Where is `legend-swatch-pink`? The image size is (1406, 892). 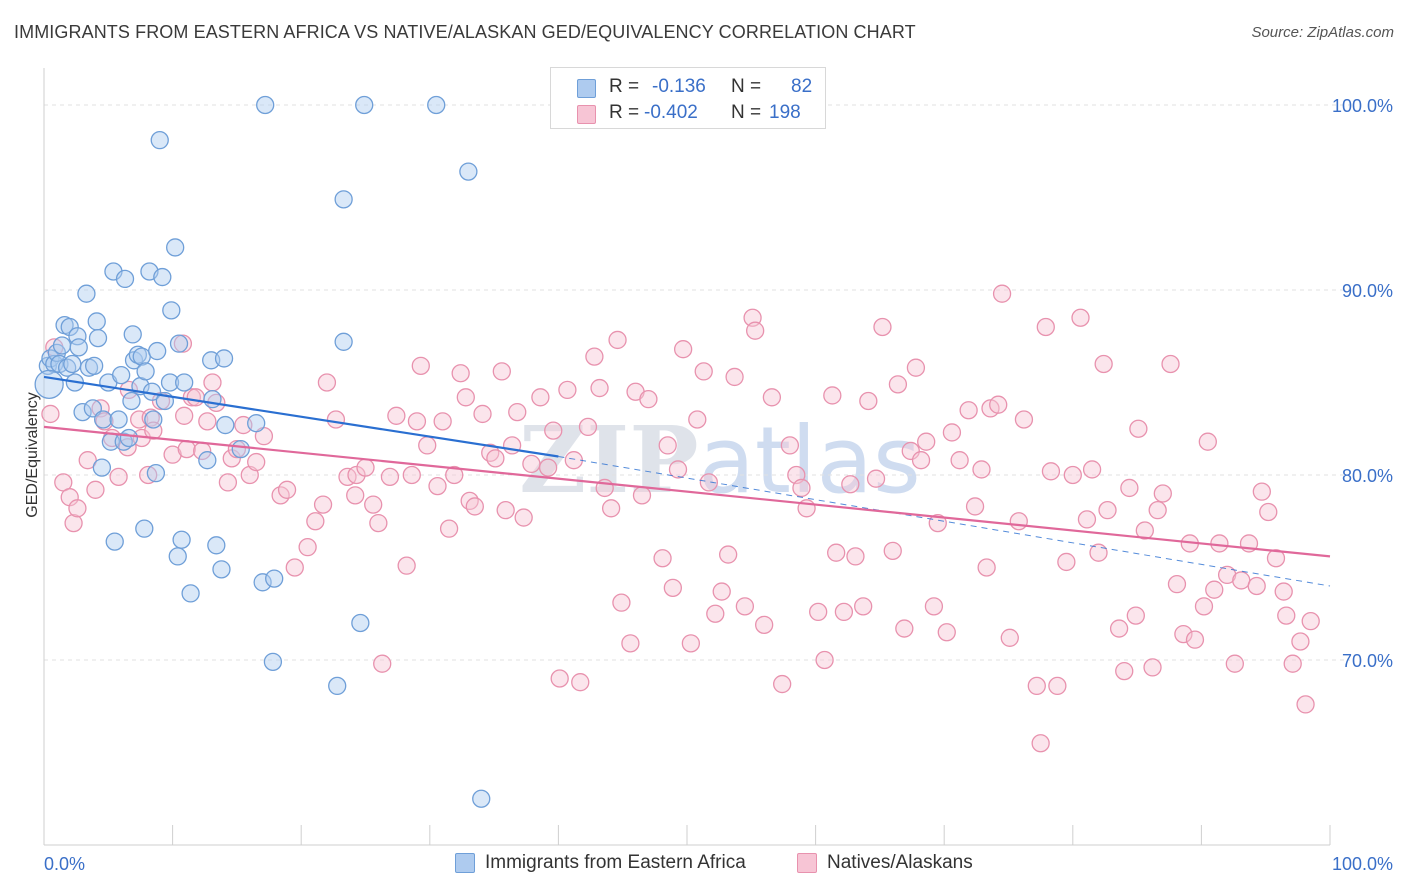
legend-swatch-pink is located at coordinates (807, 863).